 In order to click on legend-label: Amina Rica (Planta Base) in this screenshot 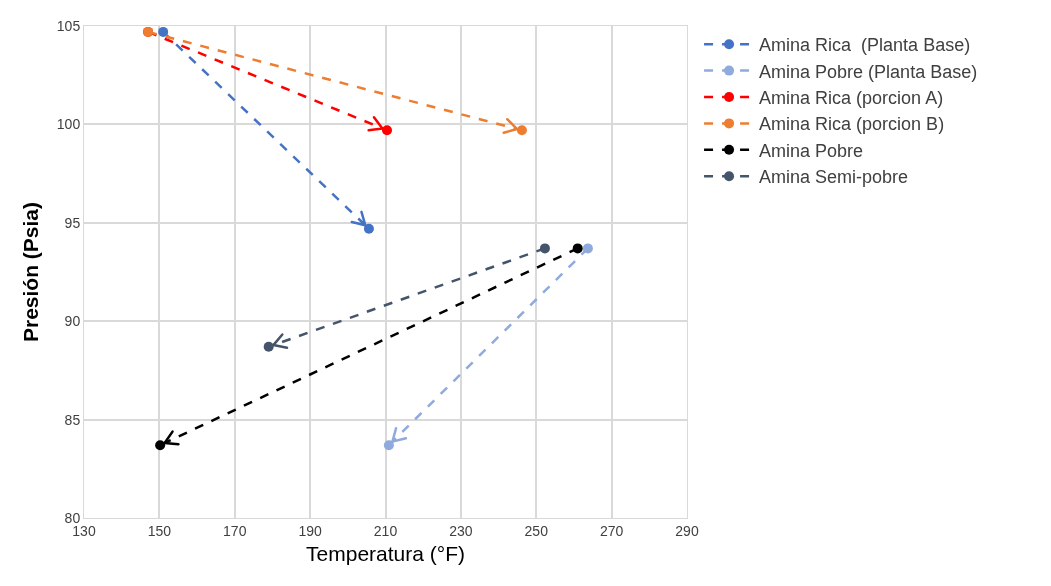, I will do `click(865, 45)`.